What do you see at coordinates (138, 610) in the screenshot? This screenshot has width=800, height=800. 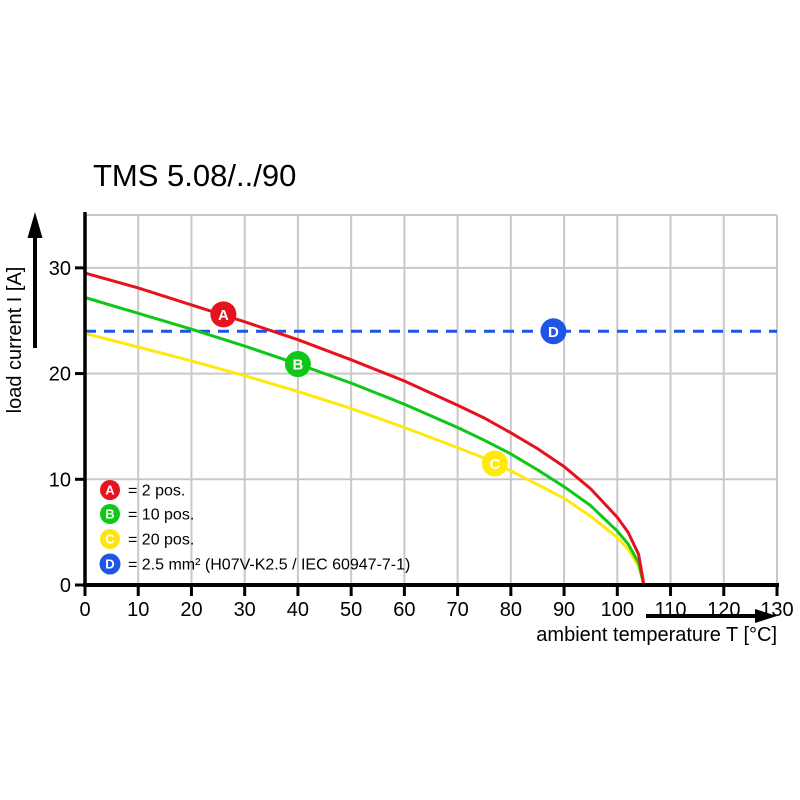 I see `x-tick-label: 10` at bounding box center [138, 610].